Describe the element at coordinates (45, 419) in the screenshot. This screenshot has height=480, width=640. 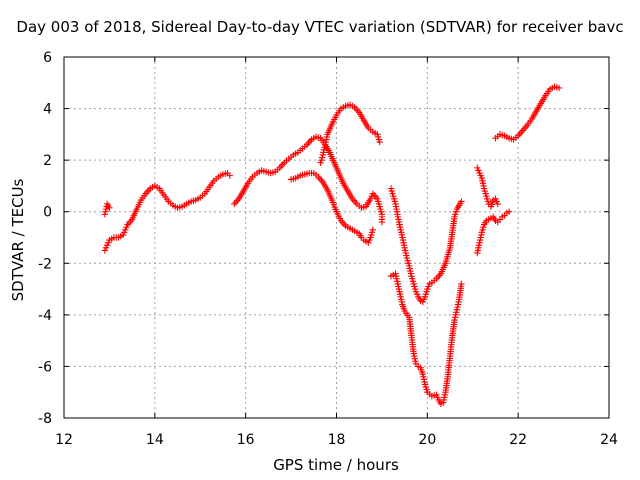
I see `y-tick-label: -8` at that location.